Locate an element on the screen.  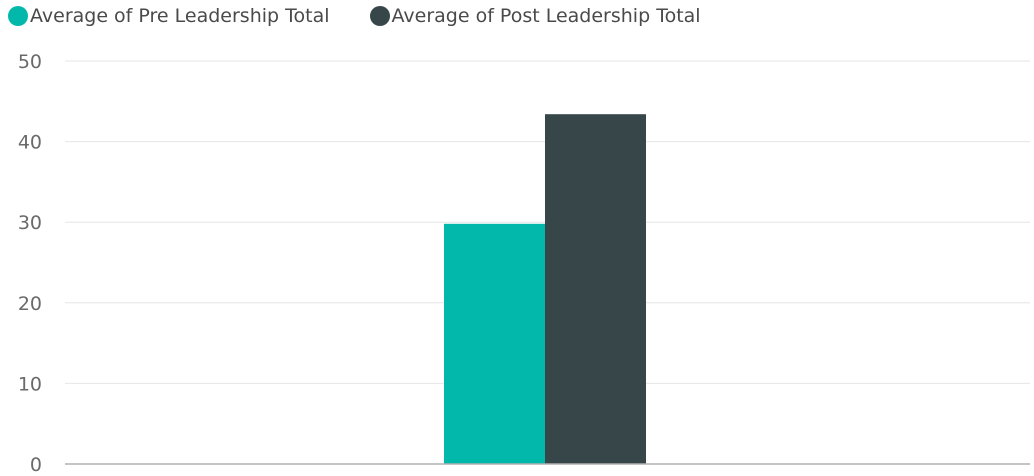
y-tick-label: 30 is located at coordinates (30, 223).